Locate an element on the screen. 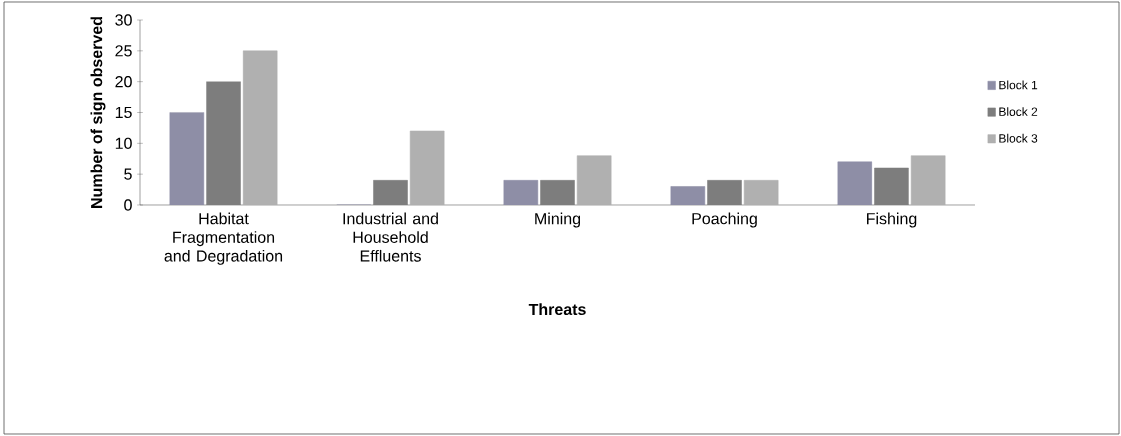 This screenshot has width=1121, height=436. x-axis-title: Threats is located at coordinates (557, 309).